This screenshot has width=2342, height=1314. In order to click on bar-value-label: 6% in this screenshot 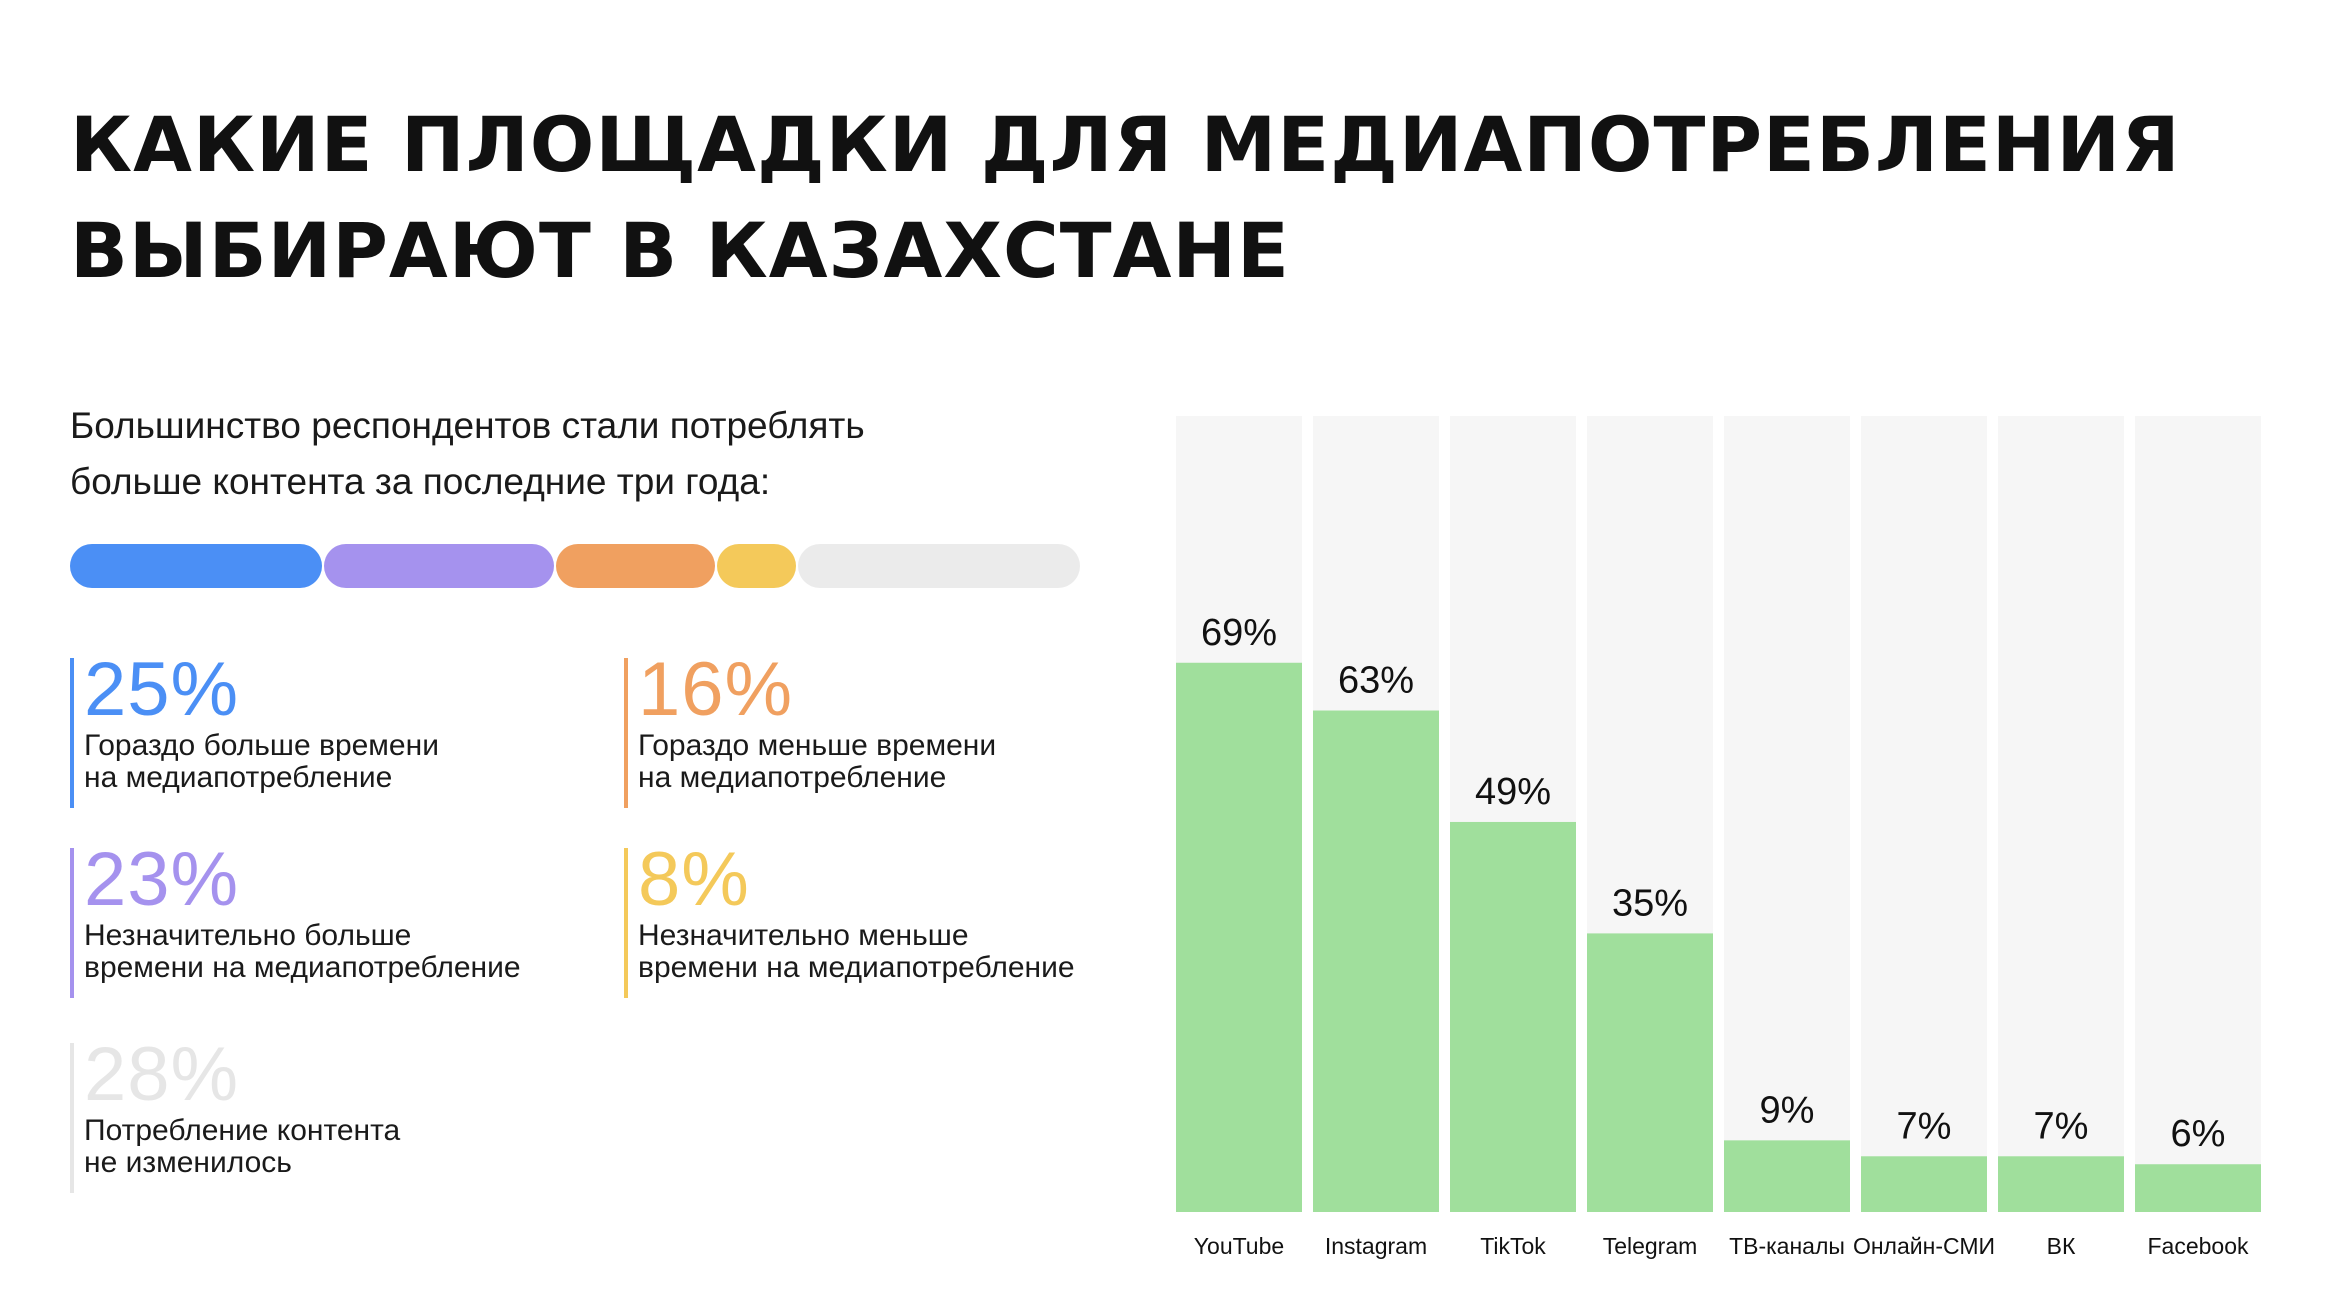, I will do `click(2198, 1134)`.